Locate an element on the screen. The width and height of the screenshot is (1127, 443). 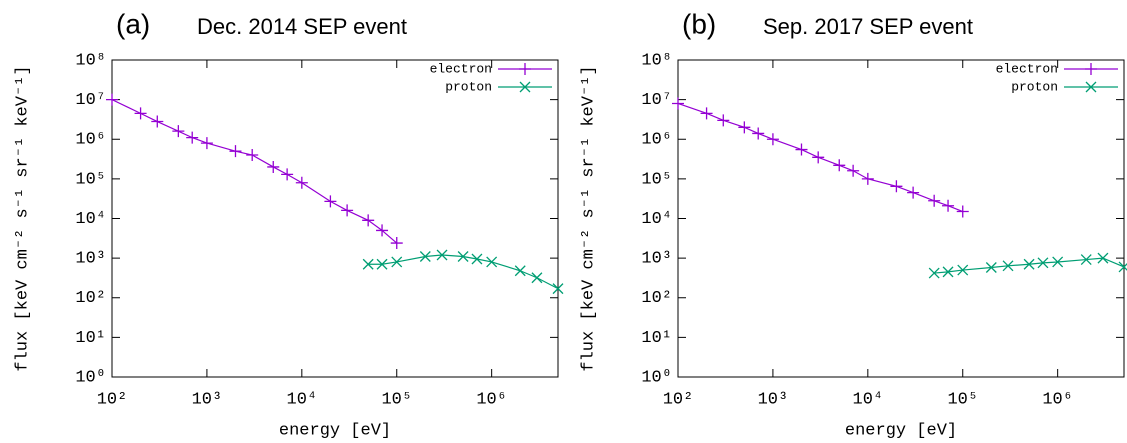
panel-label: (b) is located at coordinates (699, 23).